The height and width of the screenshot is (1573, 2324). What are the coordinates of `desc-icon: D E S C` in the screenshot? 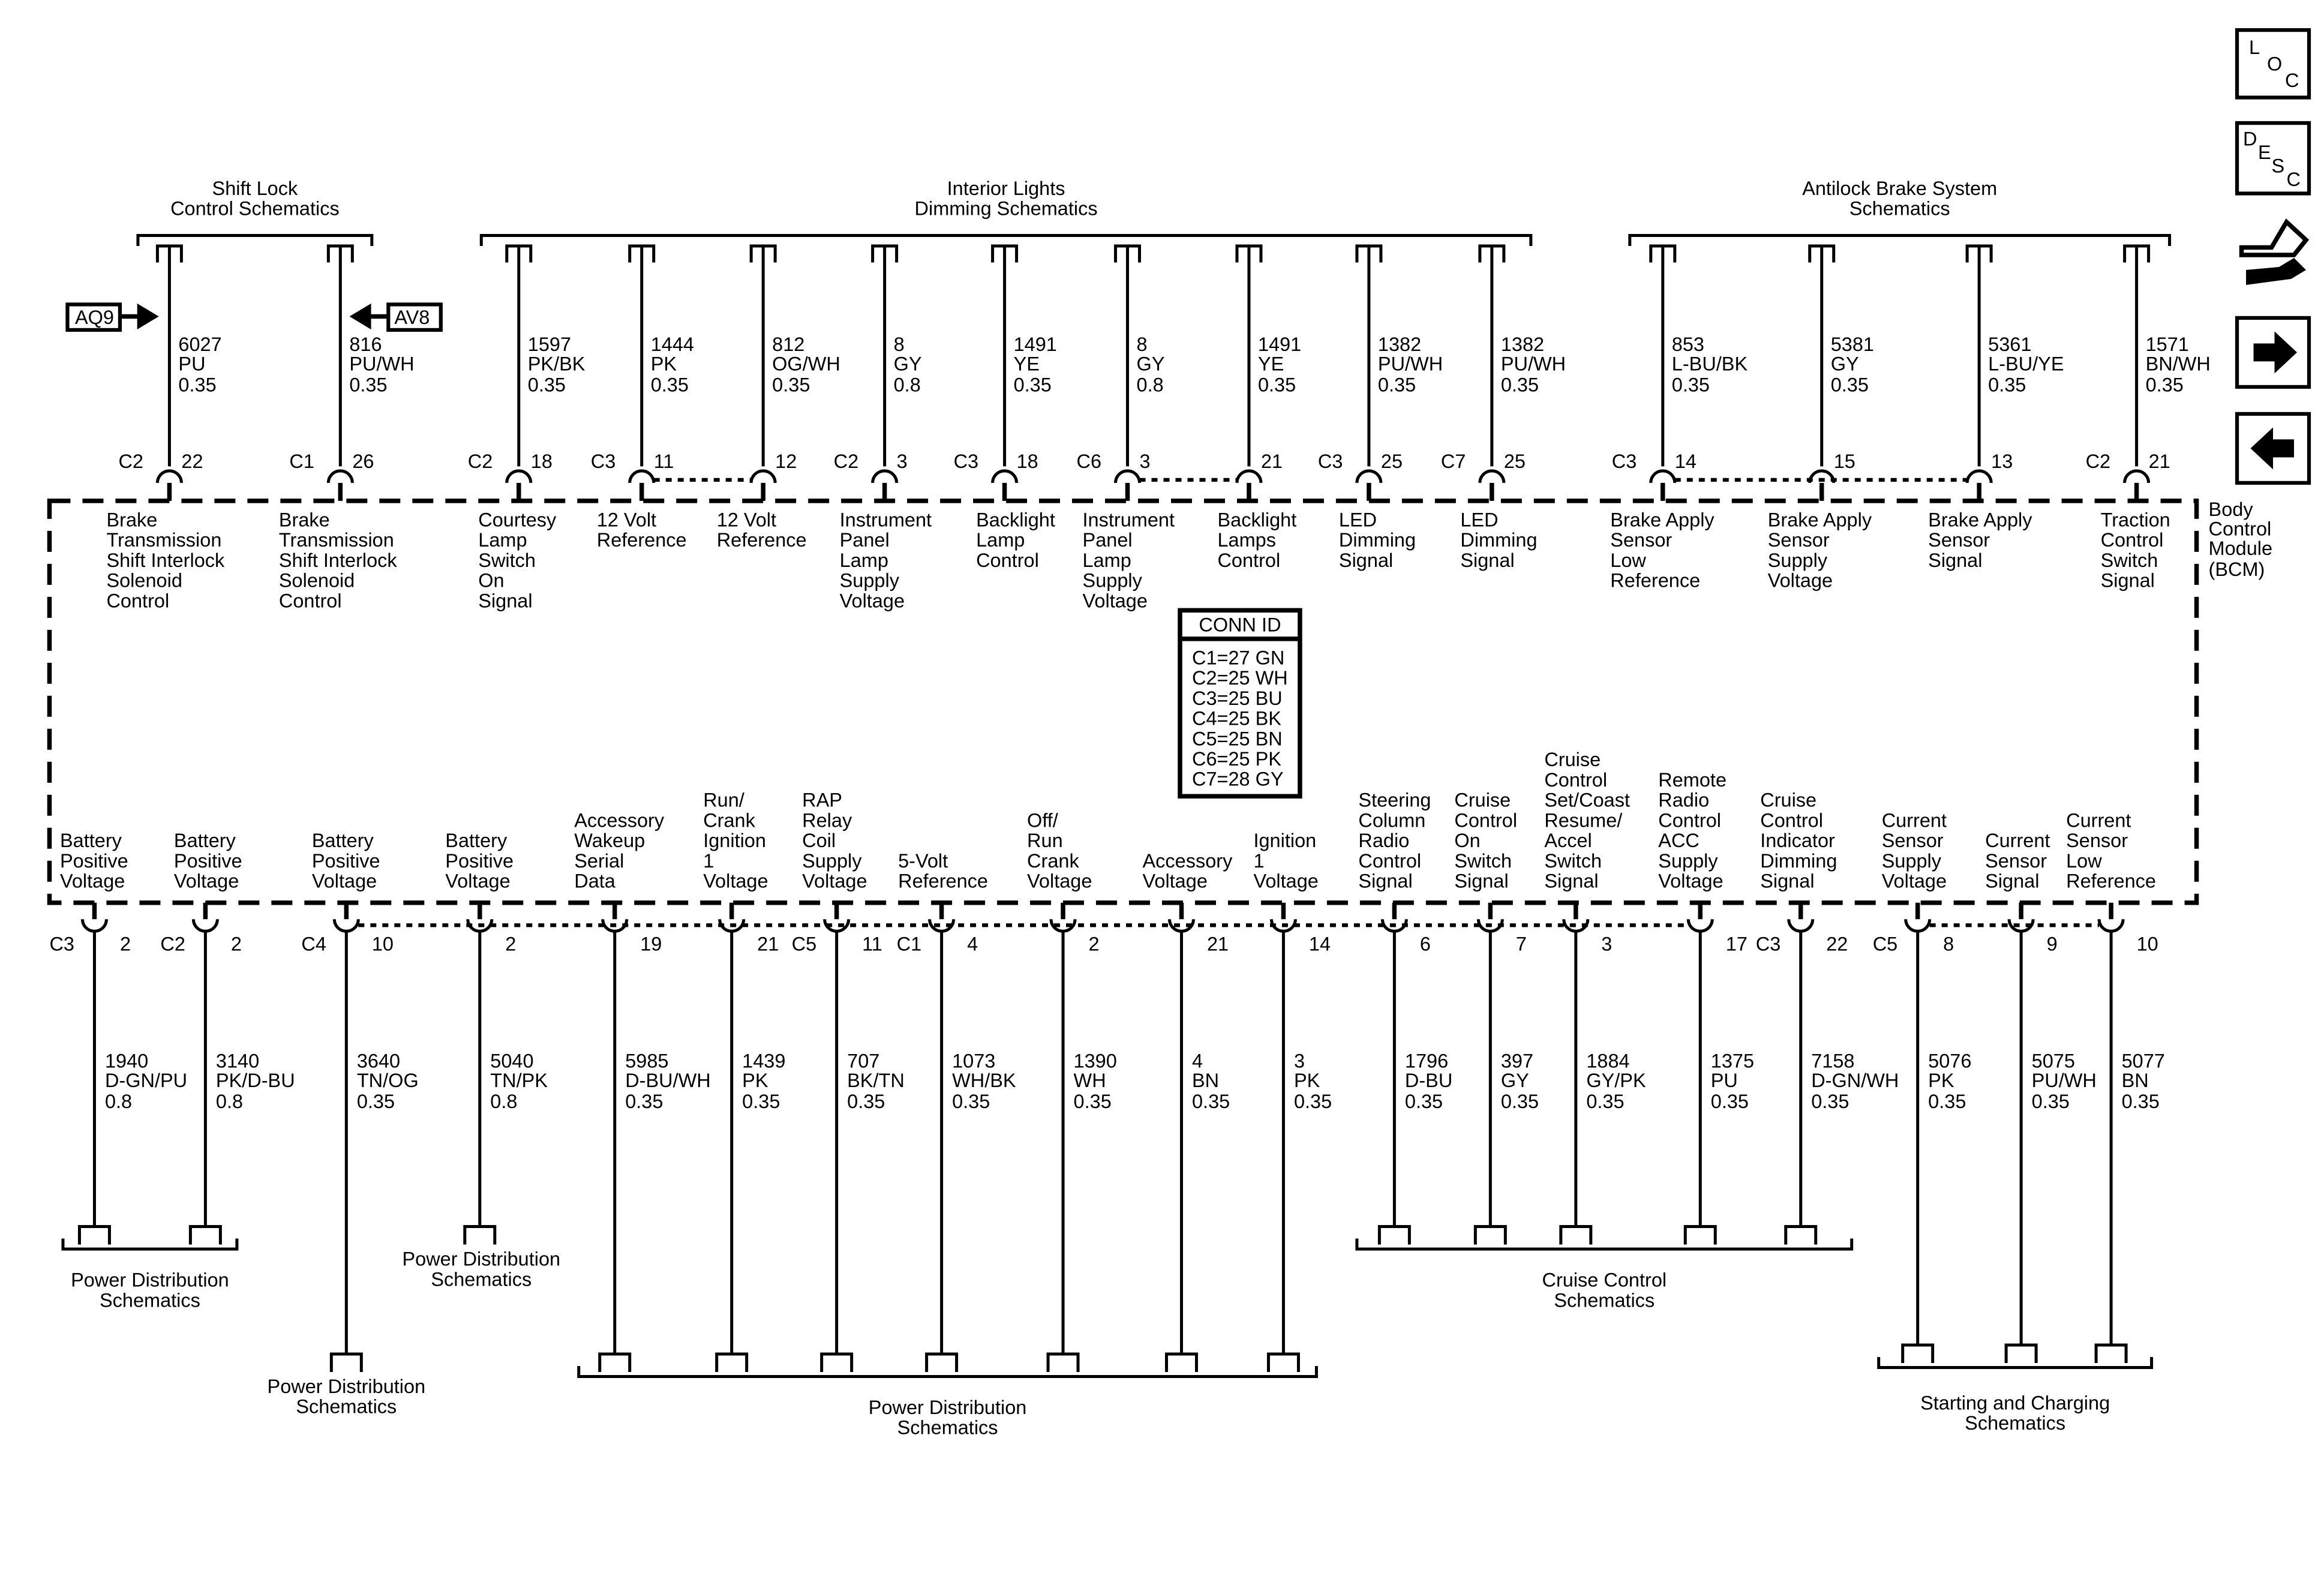 It's located at (2273, 158).